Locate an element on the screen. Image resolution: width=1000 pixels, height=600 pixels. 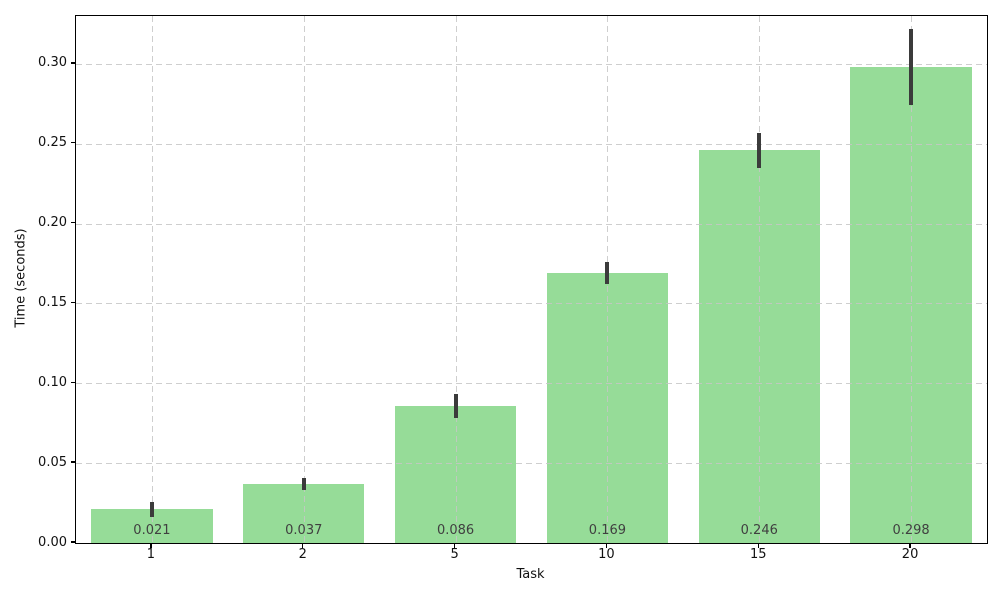
y-tick-label: 0.05 is located at coordinates (52, 462).